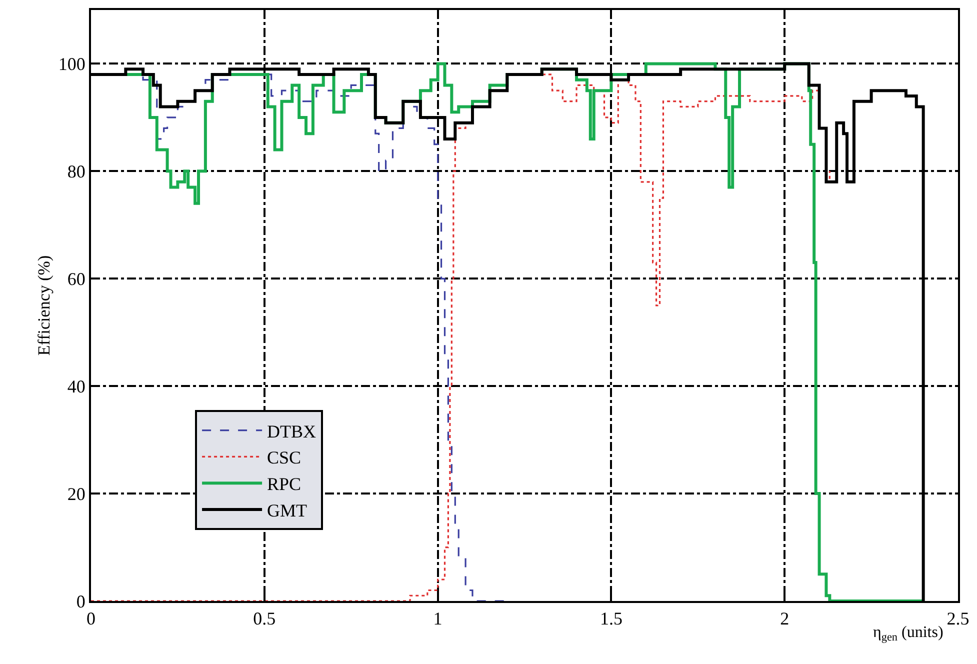 Image resolution: width=977 pixels, height=664 pixels. I want to click on y-tick-label: 100, so click(72, 64).